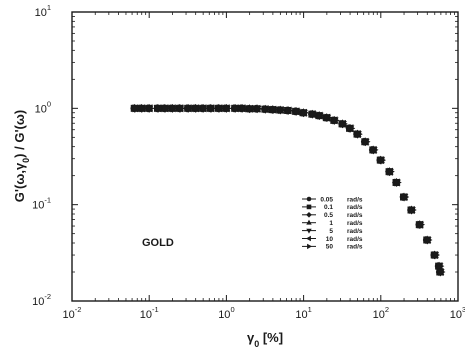 This screenshot has height=352, width=465. I want to click on legend-value: 10, so click(330, 239).